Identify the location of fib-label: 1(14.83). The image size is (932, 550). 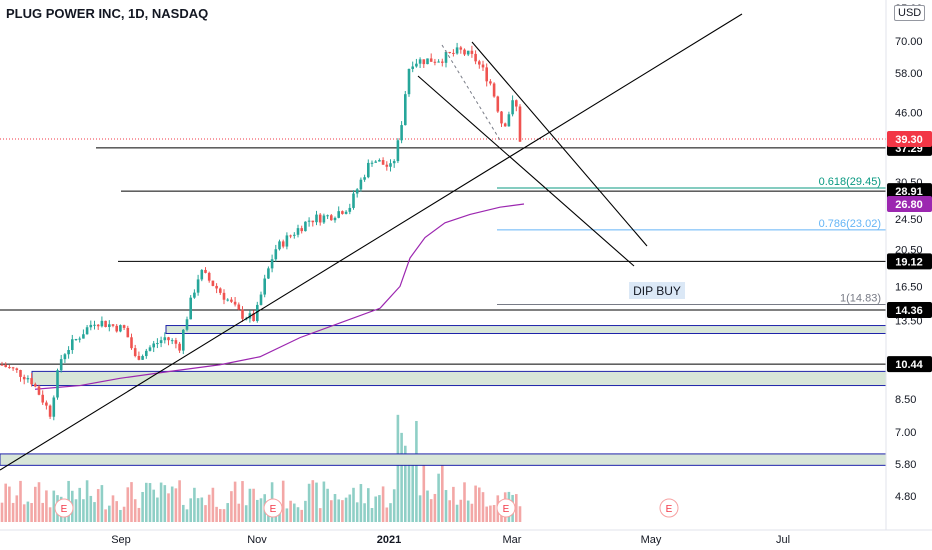
(860, 298).